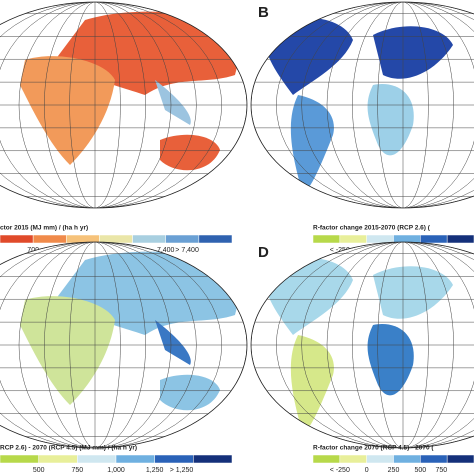  I want to click on panel-label: B, so click(263, 12).